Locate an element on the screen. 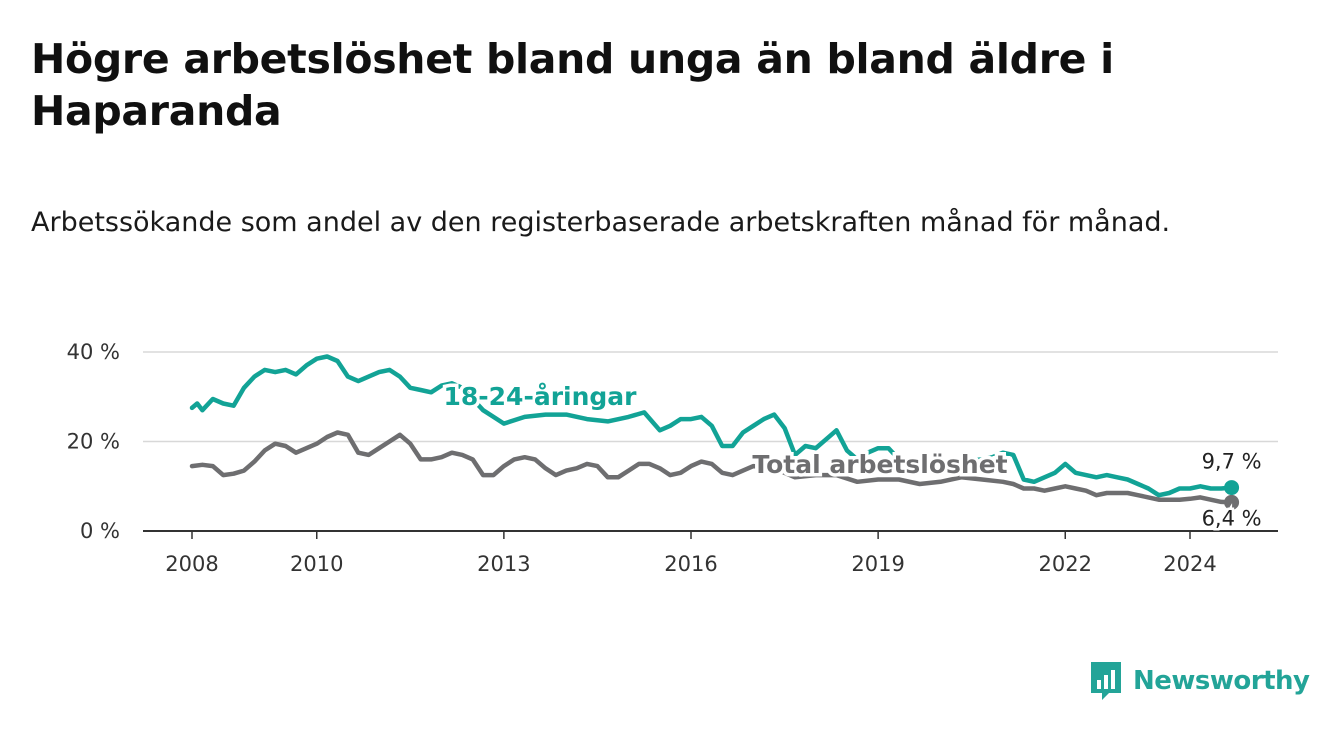  y-tick-label: 20 % is located at coordinates (93, 442).